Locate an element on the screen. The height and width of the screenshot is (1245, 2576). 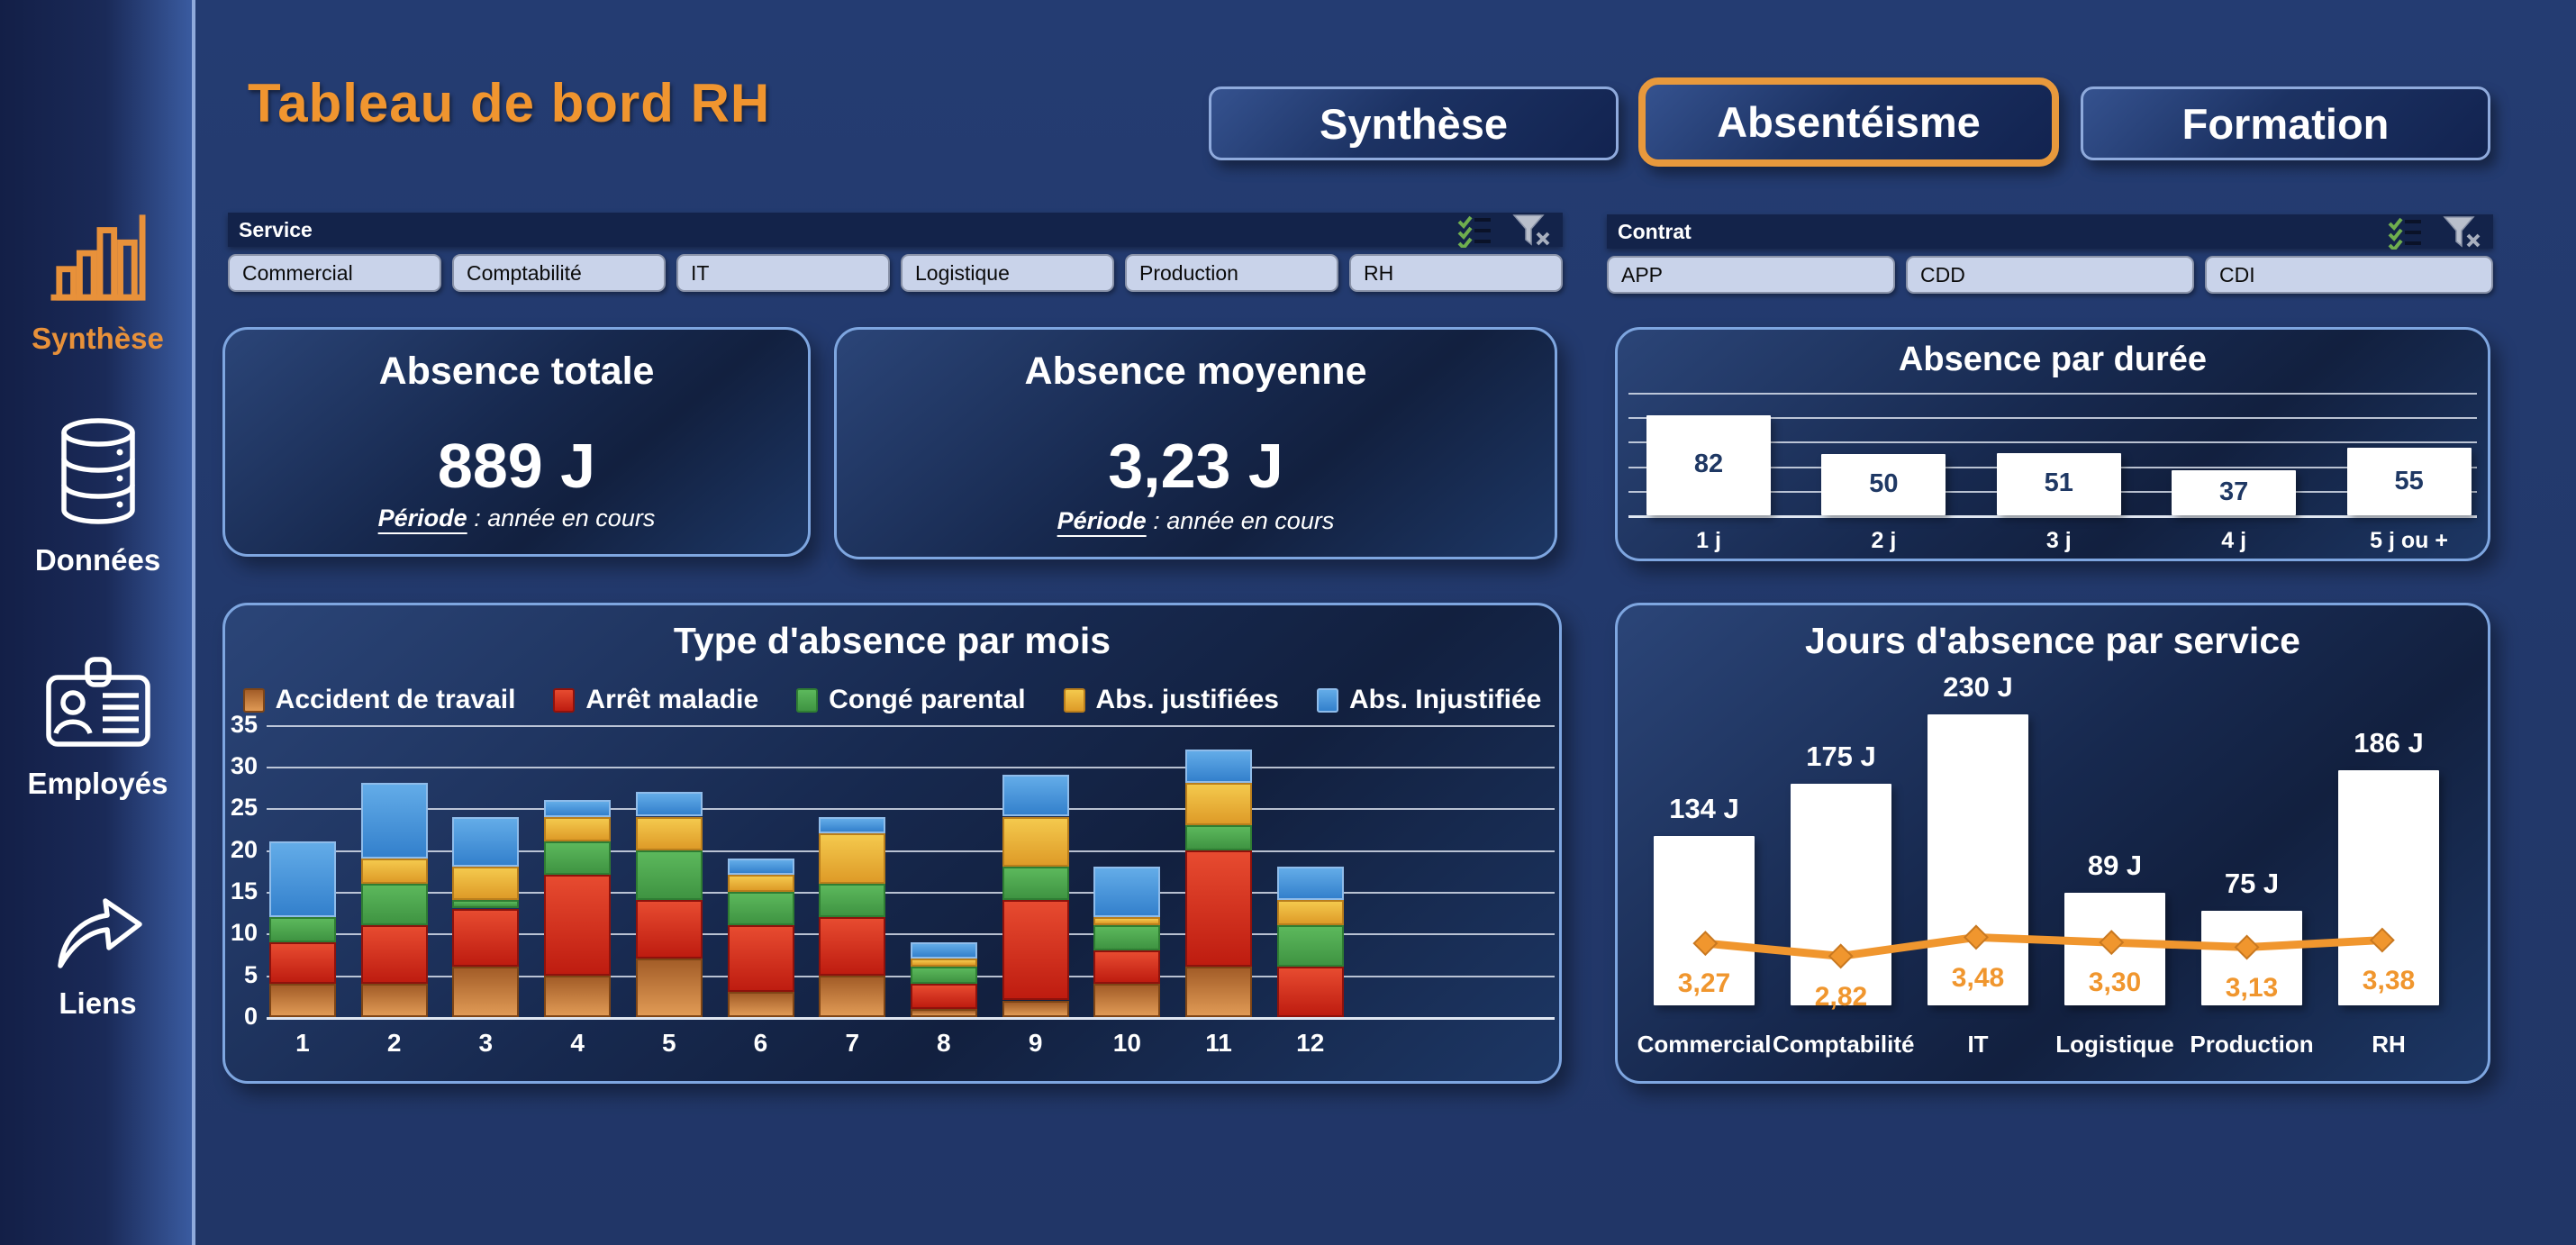
category-label: 3 j is located at coordinates (2058, 540).